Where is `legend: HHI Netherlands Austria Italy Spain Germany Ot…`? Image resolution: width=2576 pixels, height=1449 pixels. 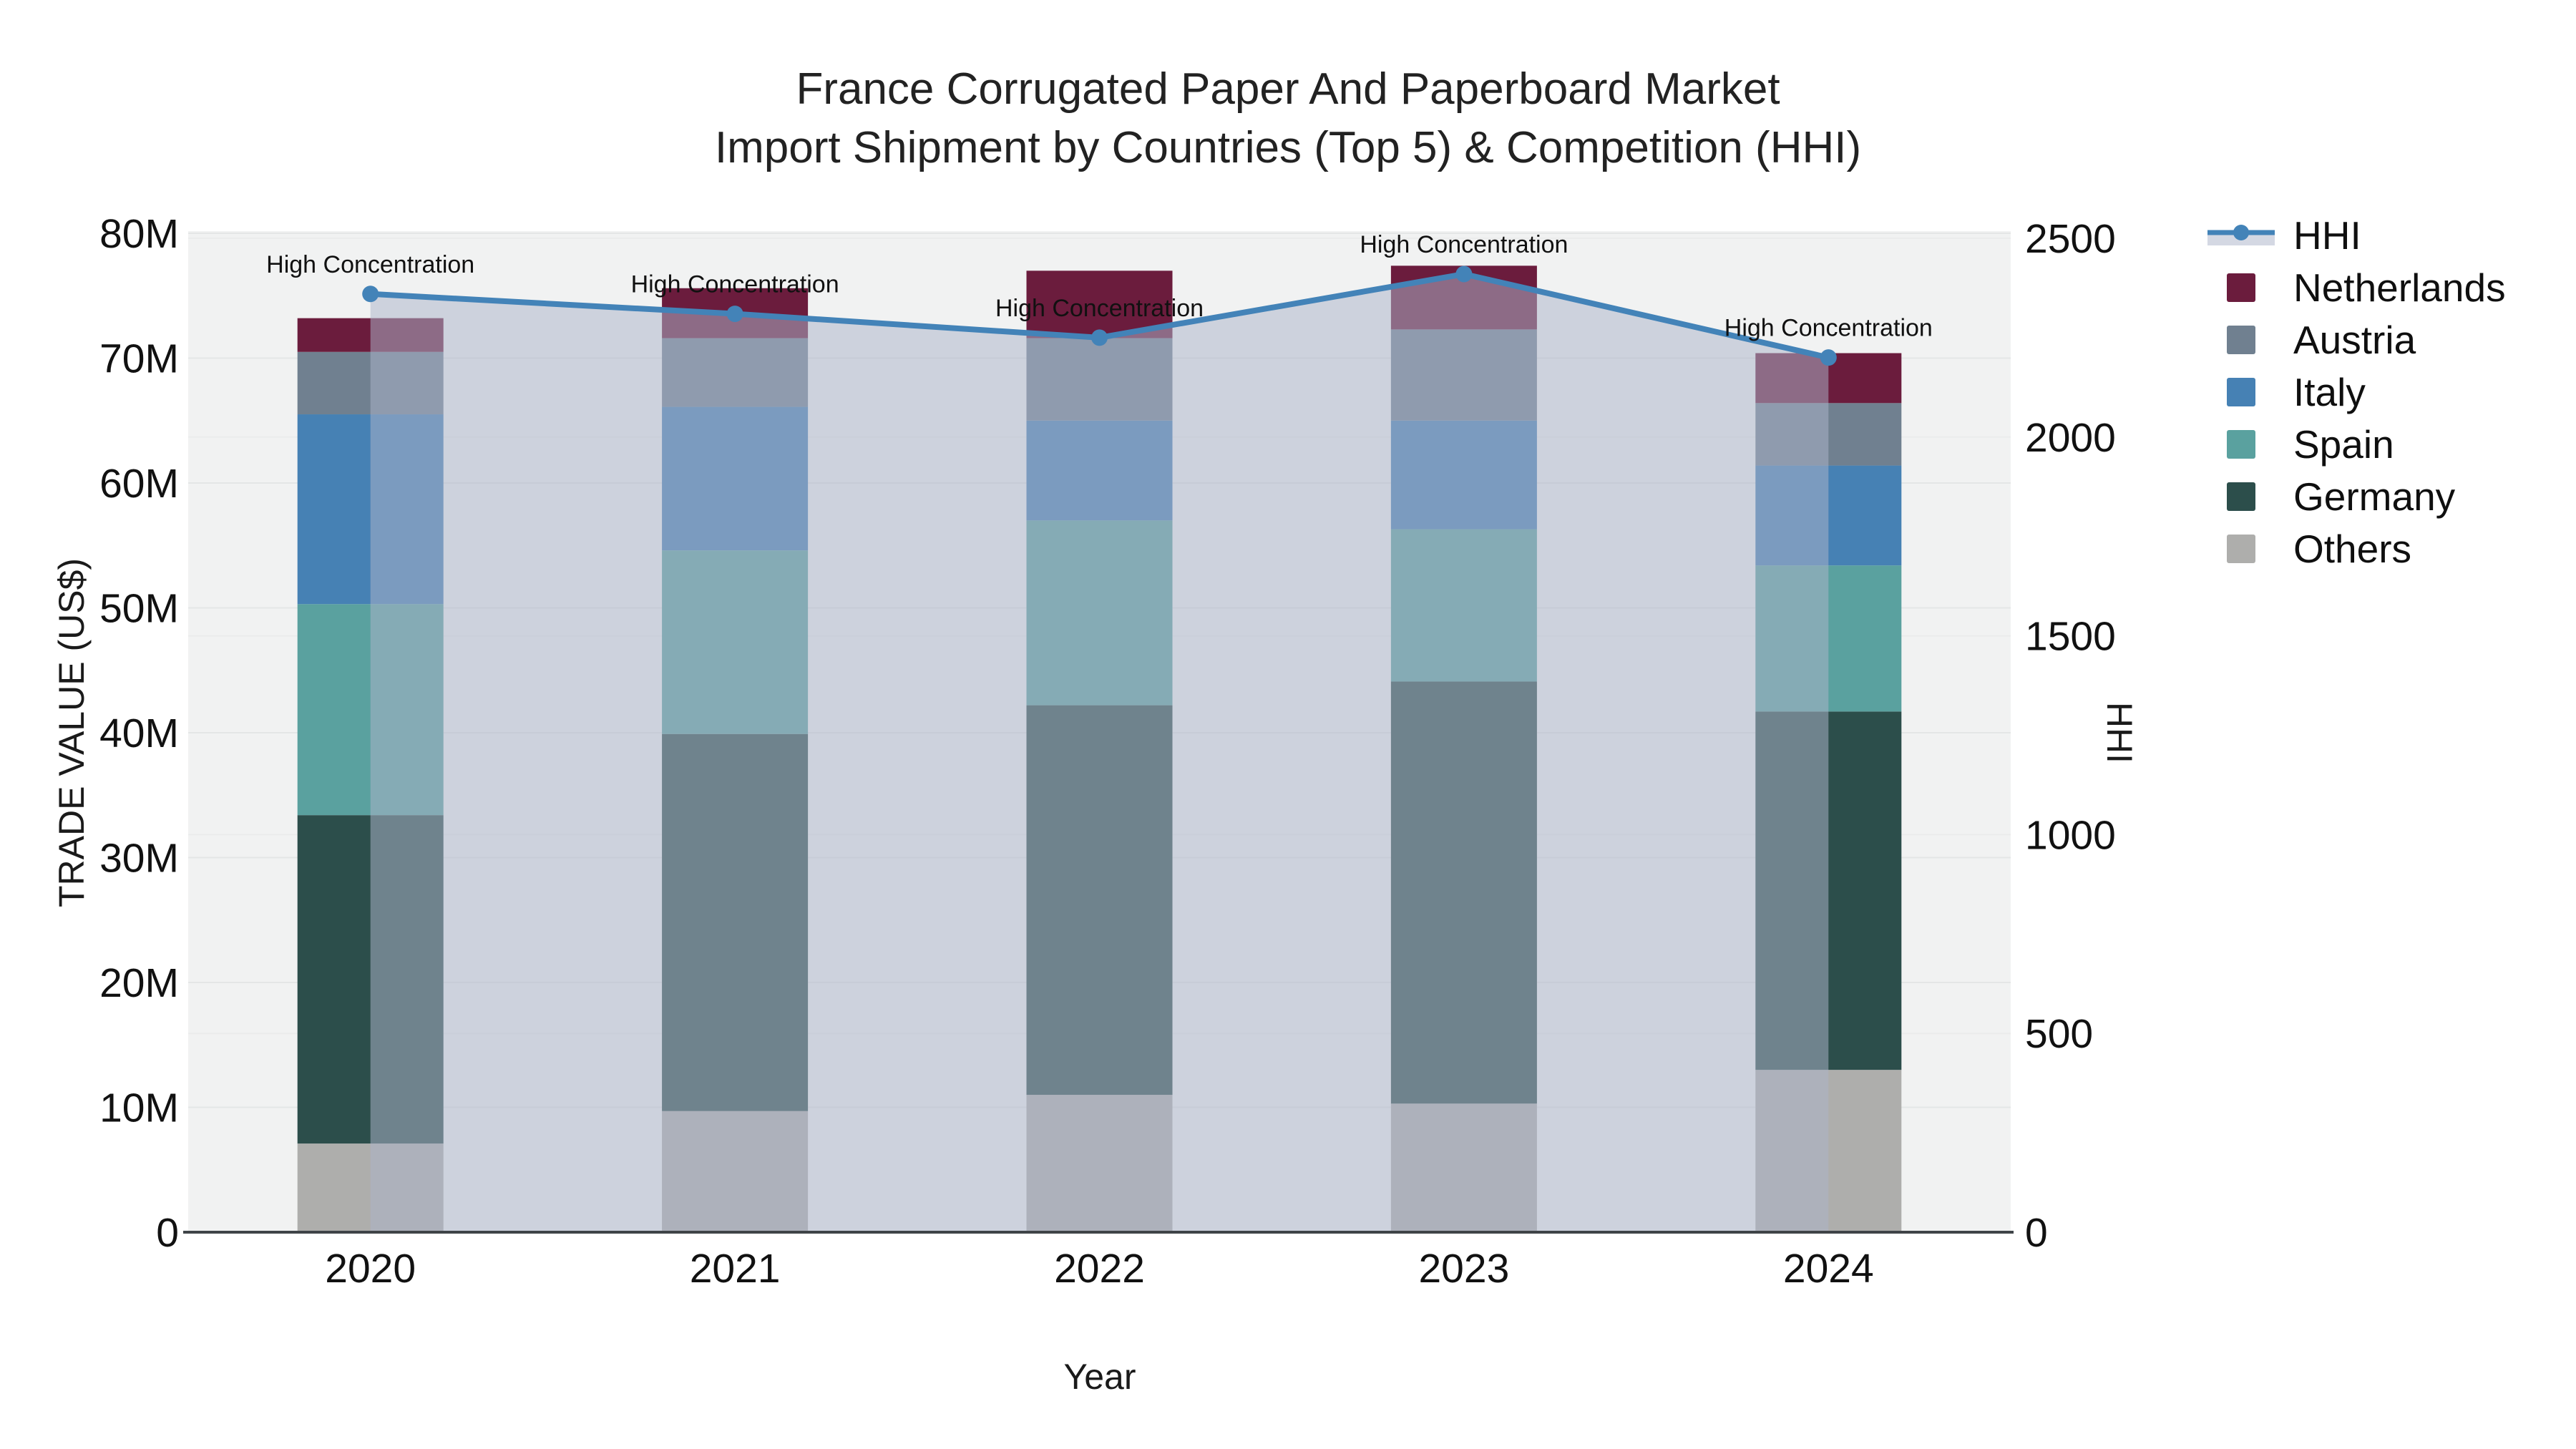
legend: HHI Netherlands Austria Italy Spain Germany Ot… is located at coordinates (2356, 397).